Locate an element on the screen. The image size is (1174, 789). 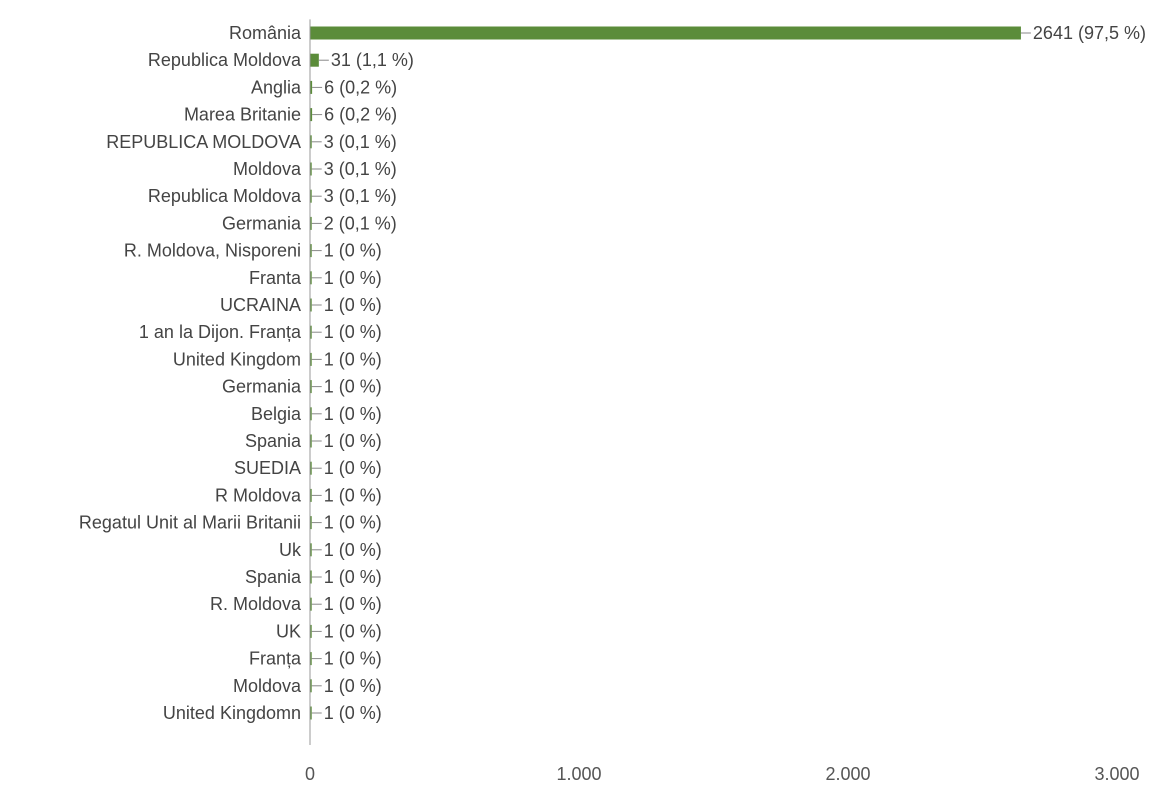
category-label: Belgia is located at coordinates (276, 414).